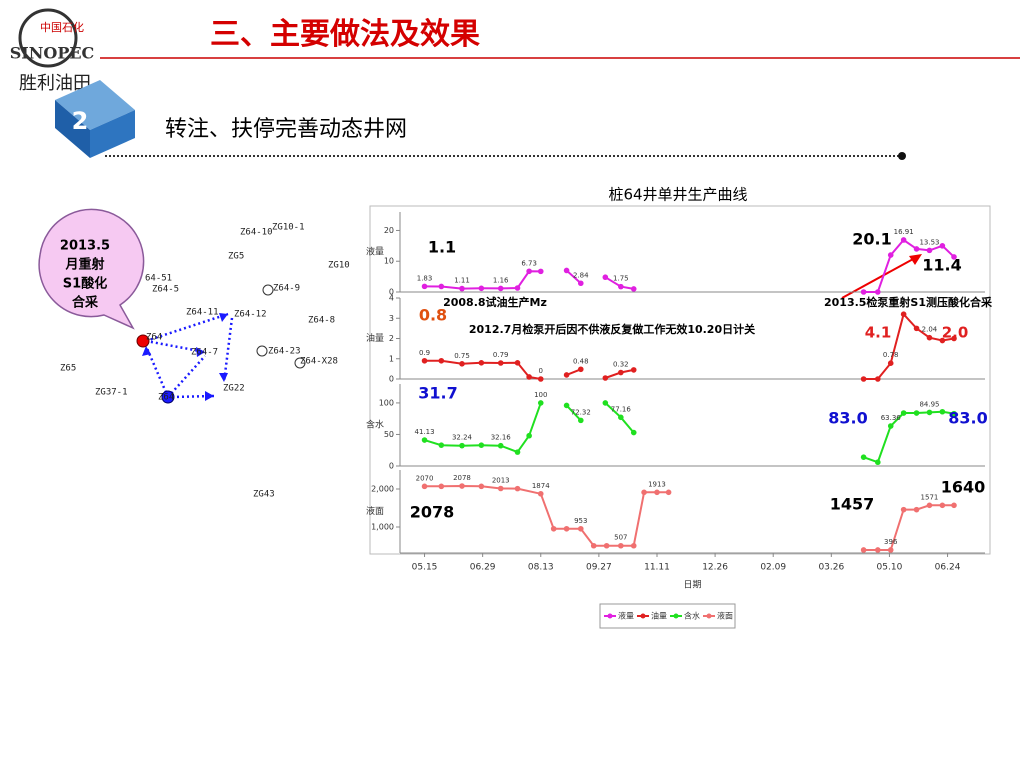 The width and height of the screenshot is (1024, 768). I want to click on value-label: 1.11, so click(462, 281).